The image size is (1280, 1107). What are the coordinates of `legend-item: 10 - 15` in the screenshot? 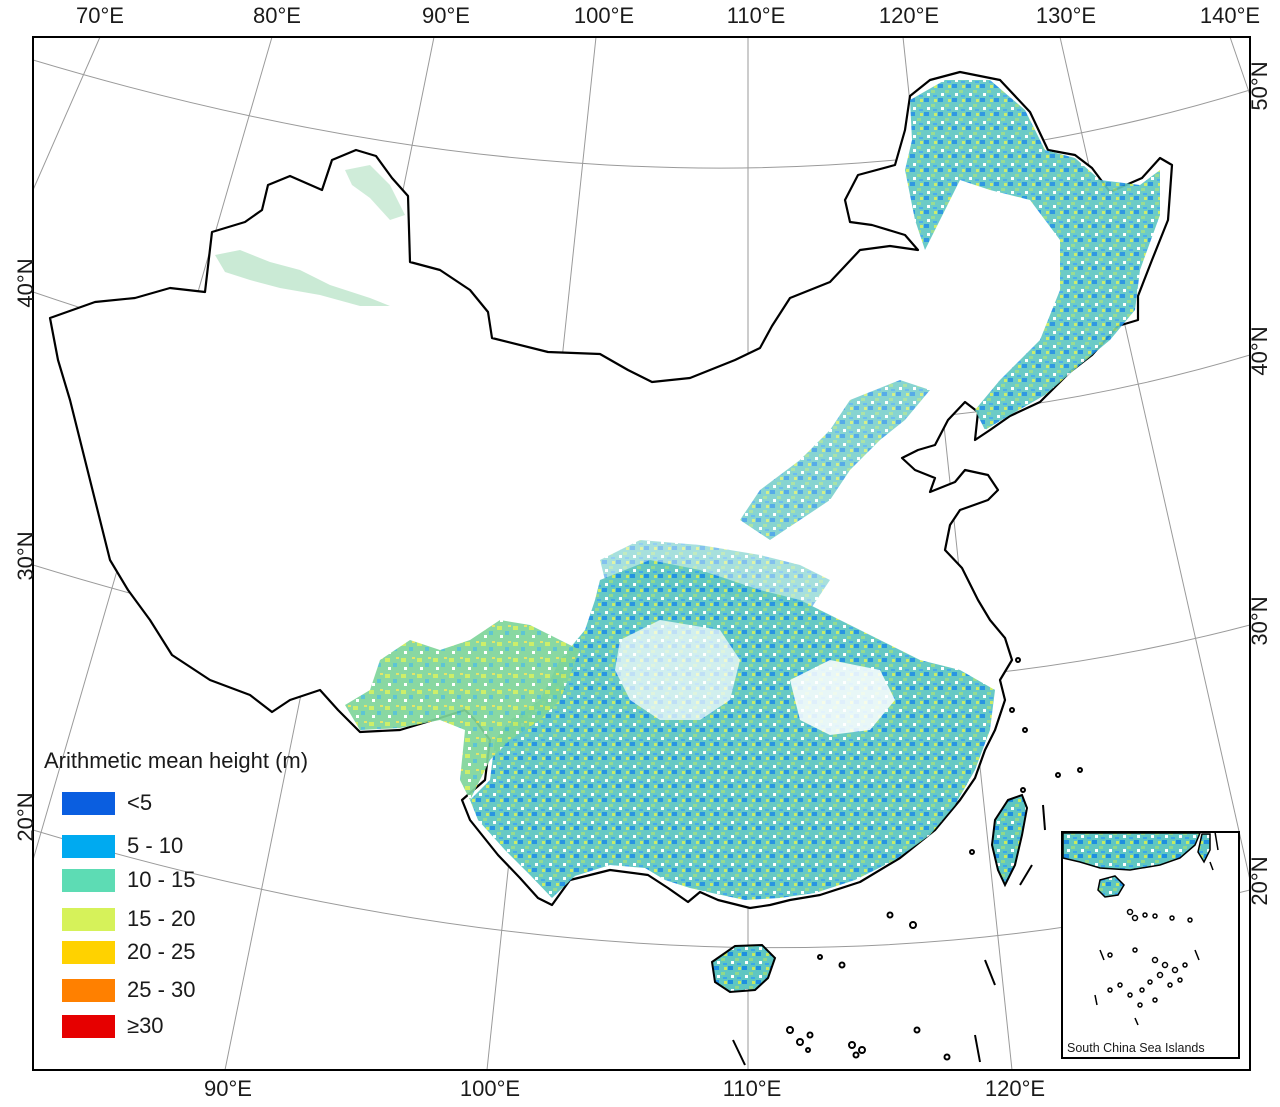 It's located at (129, 880).